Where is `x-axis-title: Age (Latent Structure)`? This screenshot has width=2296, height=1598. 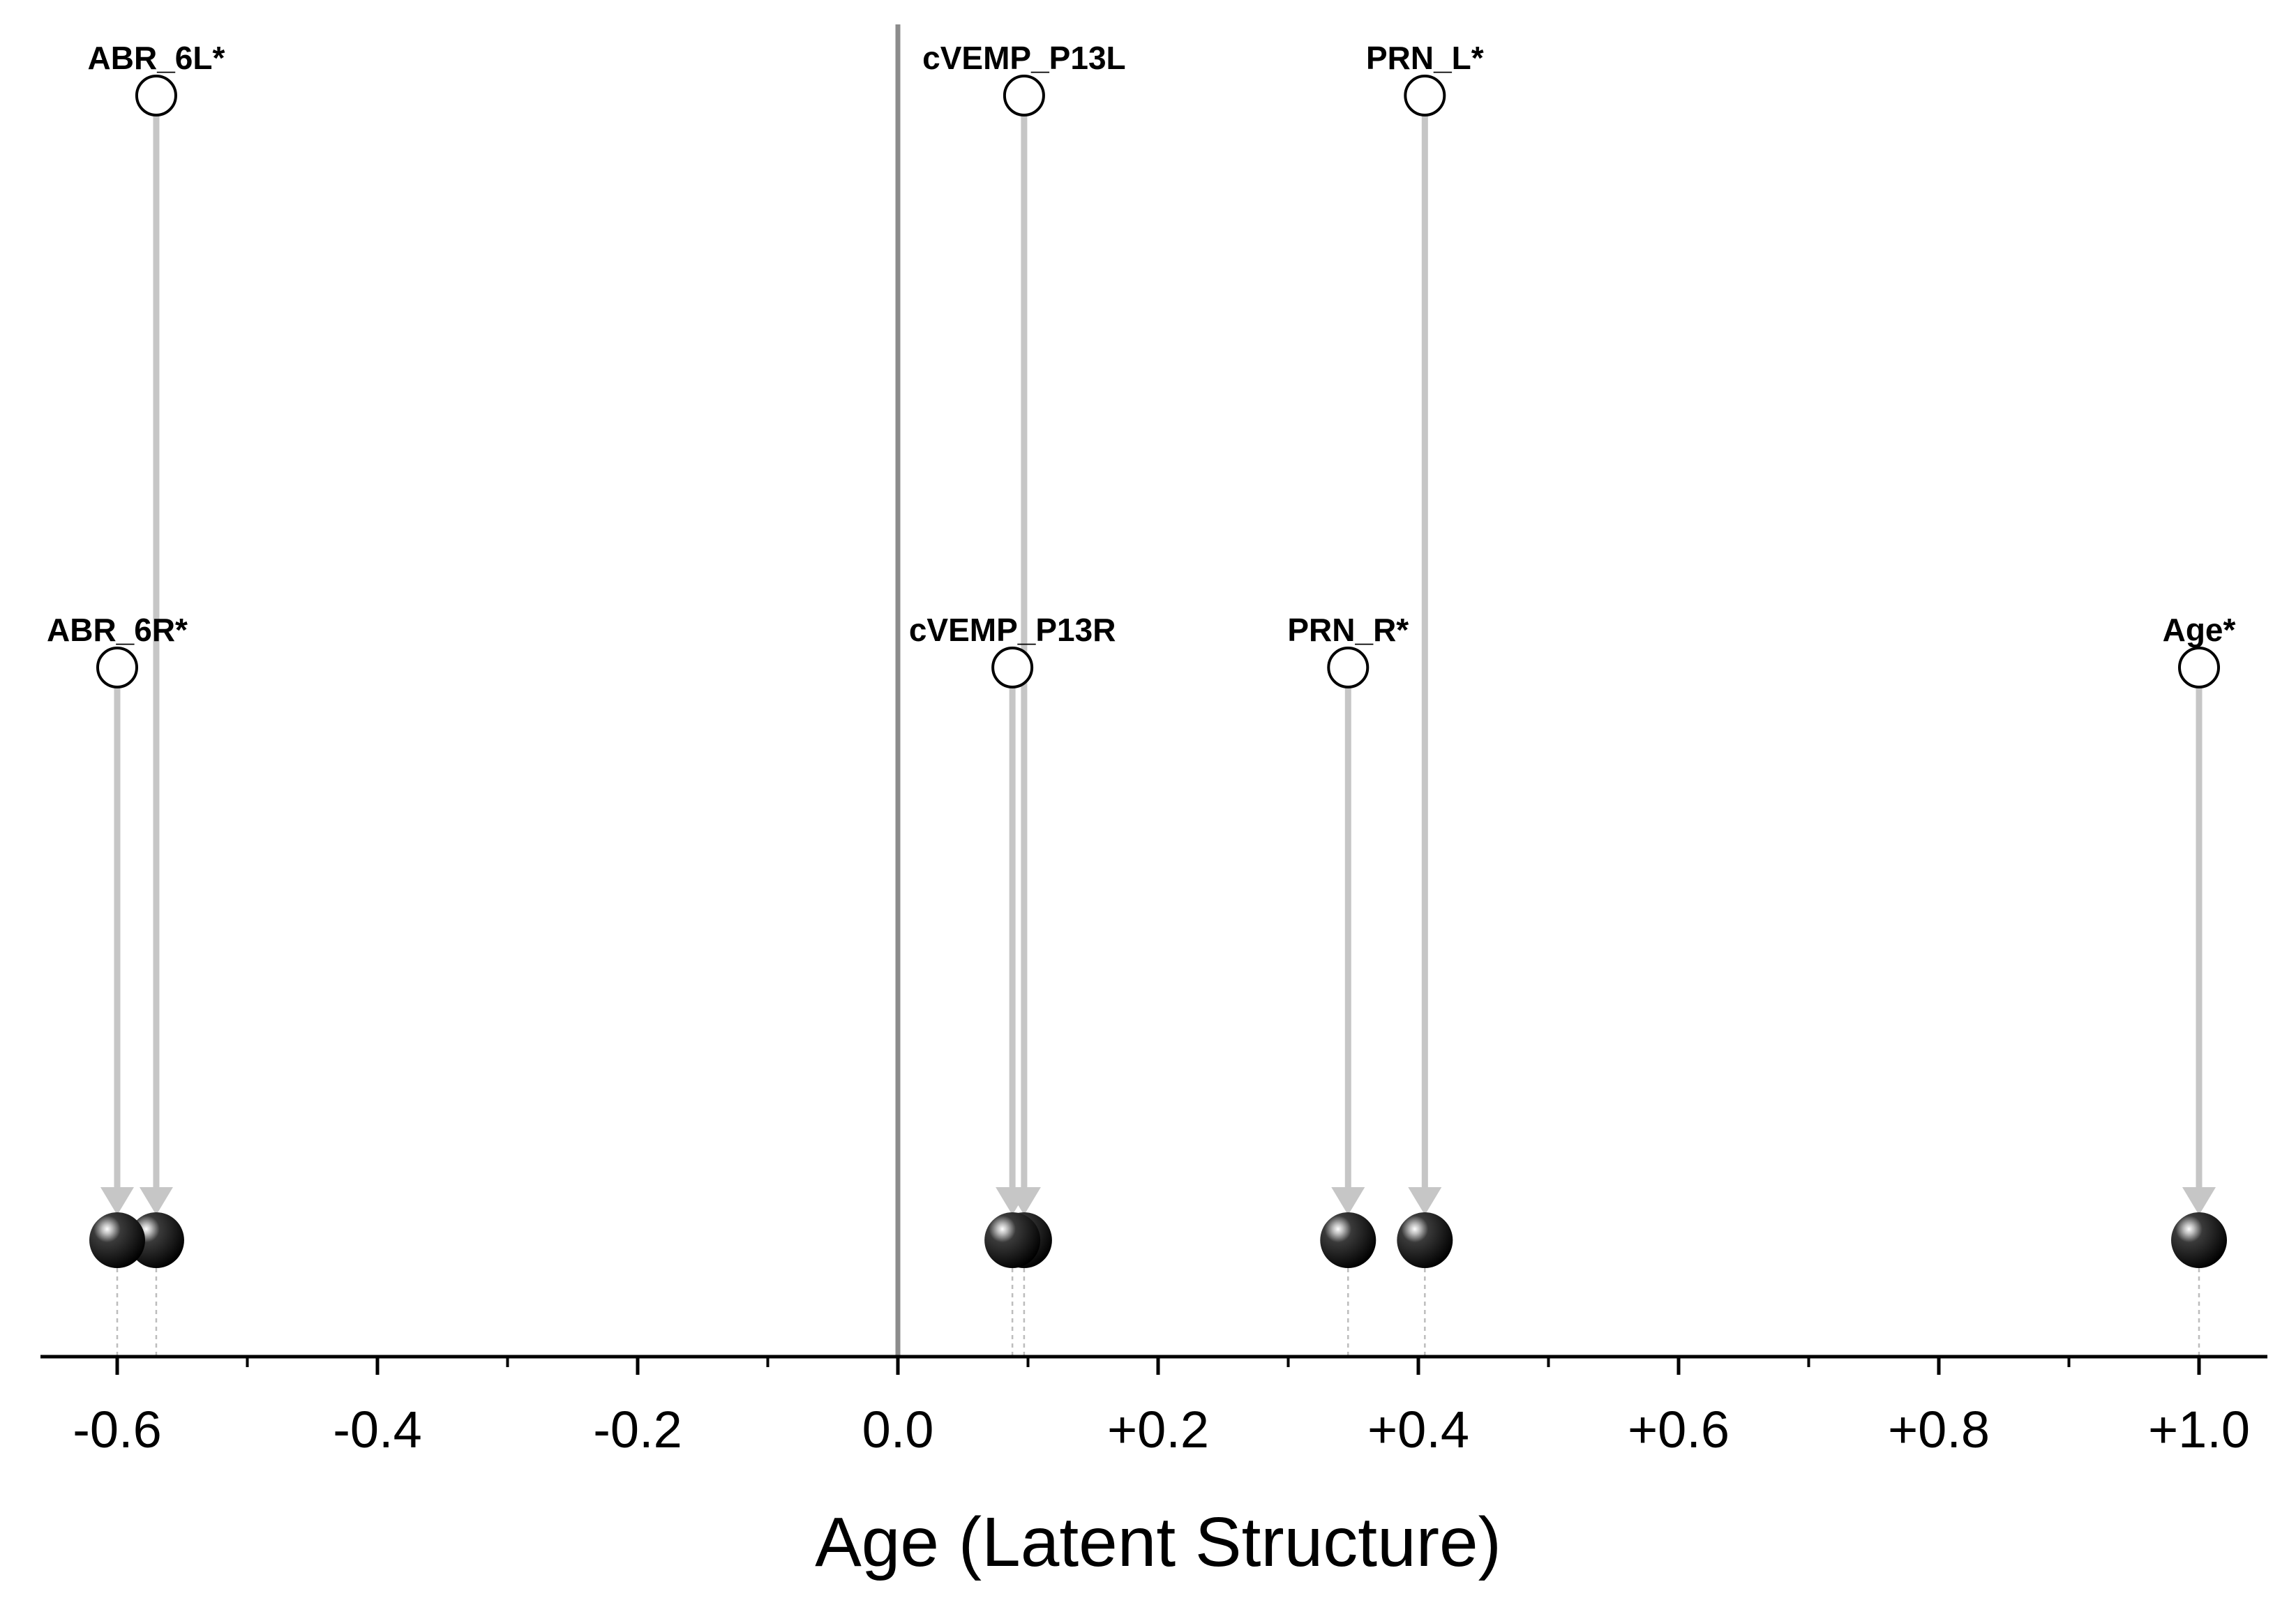
x-axis-title: Age (Latent Structure) is located at coordinates (1158, 1542).